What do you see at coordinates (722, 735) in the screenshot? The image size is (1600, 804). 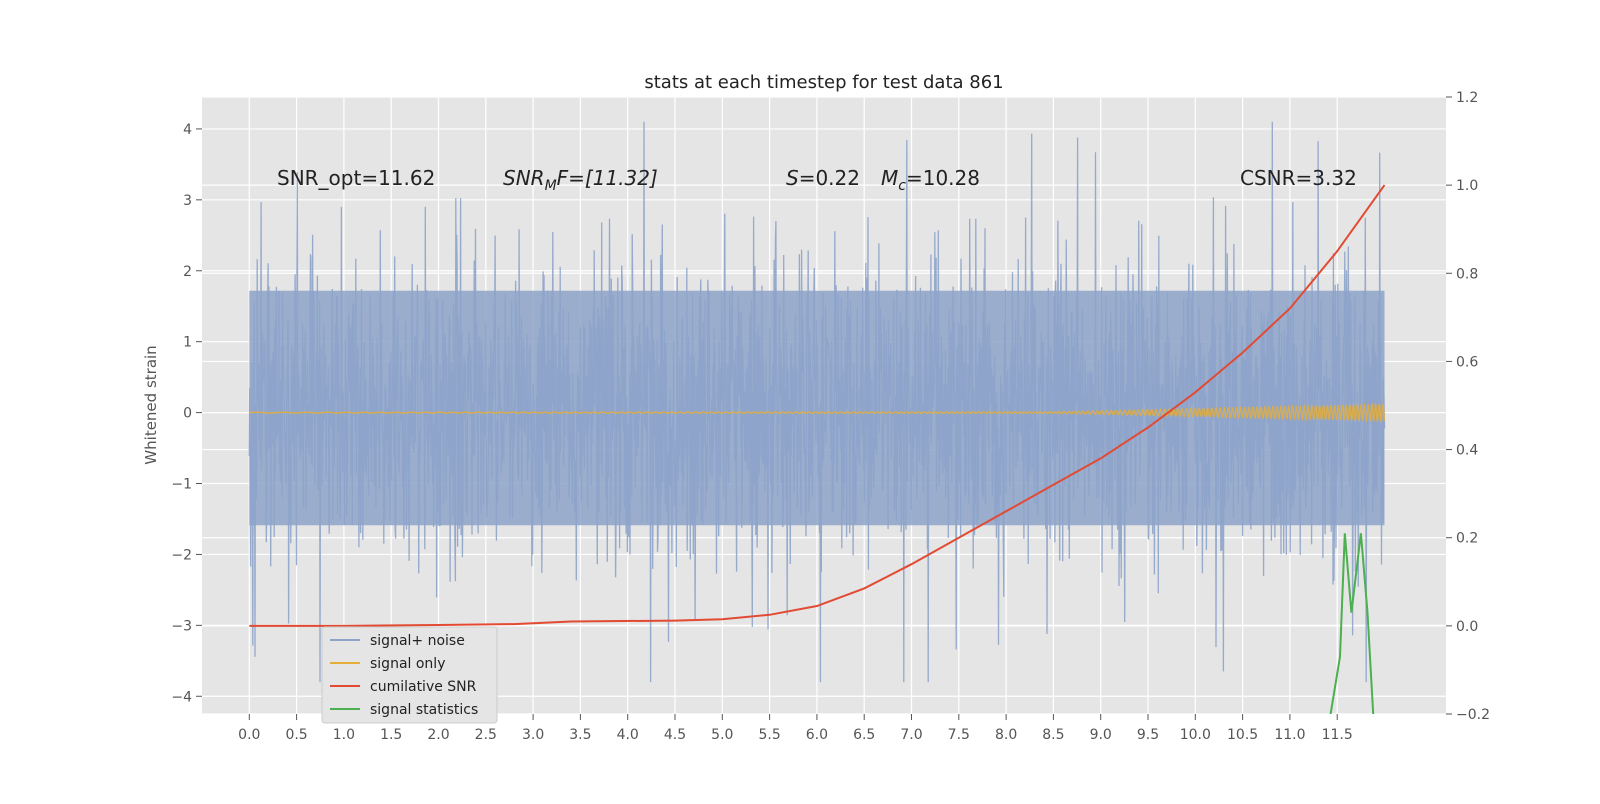 I see `x-tick-label: 5.0` at bounding box center [722, 735].